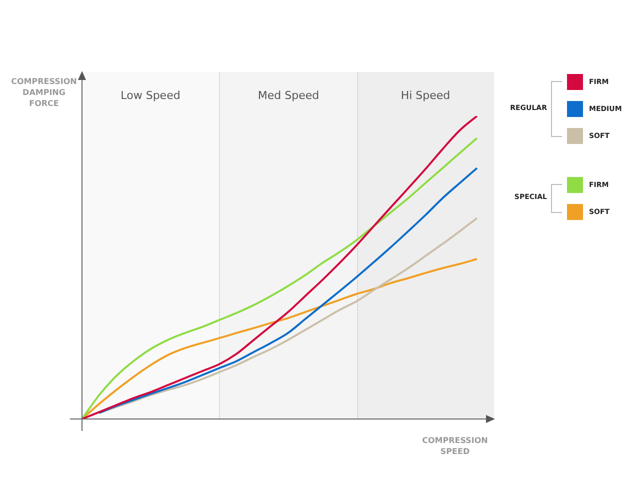 The width and height of the screenshot is (630, 500). Describe the element at coordinates (288, 95) in the screenshot. I see `text: Med Speed` at that location.